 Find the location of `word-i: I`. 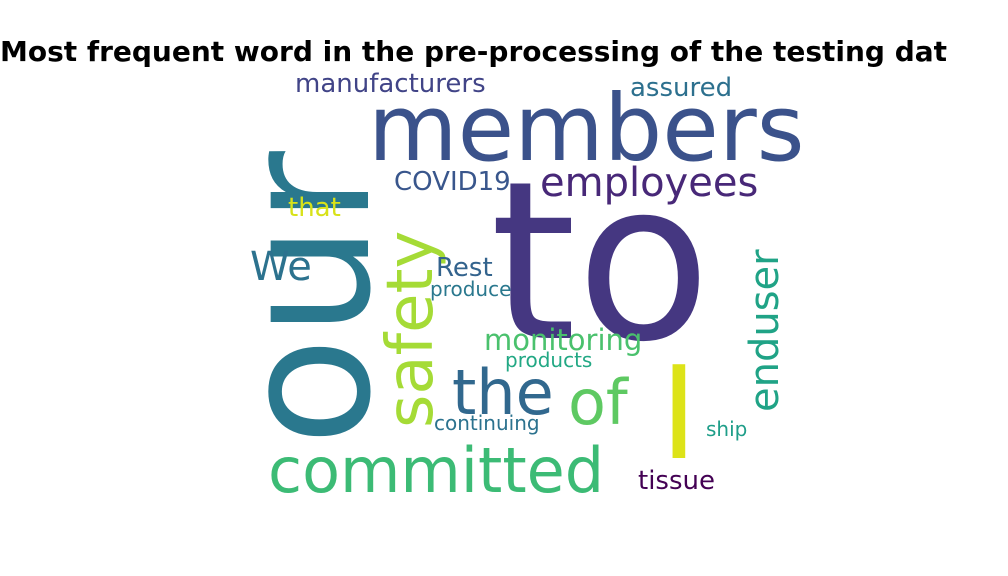

word-i: I is located at coordinates (679, 414).